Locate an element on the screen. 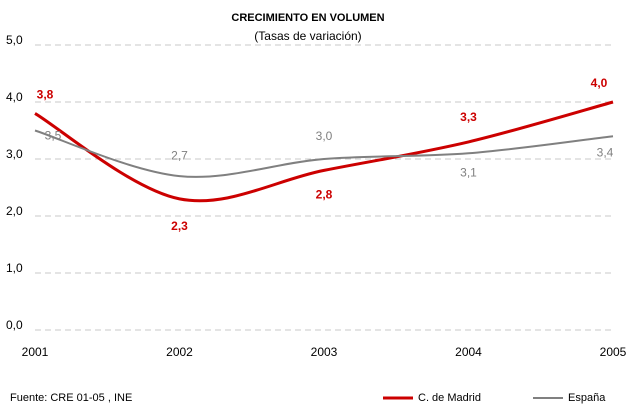  data-label: 3,8 is located at coordinates (45, 95).